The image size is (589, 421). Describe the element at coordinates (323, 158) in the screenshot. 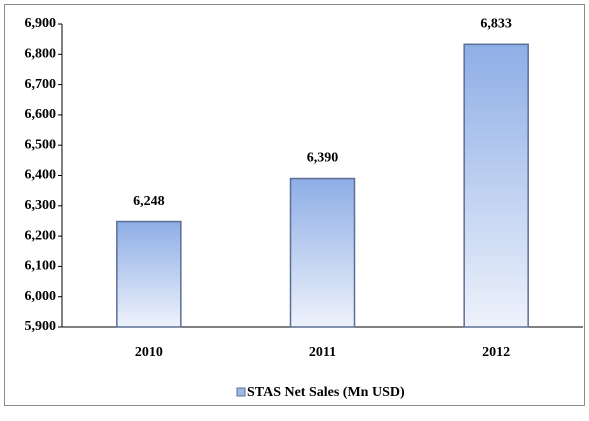

I see `value-label: 6,390` at that location.